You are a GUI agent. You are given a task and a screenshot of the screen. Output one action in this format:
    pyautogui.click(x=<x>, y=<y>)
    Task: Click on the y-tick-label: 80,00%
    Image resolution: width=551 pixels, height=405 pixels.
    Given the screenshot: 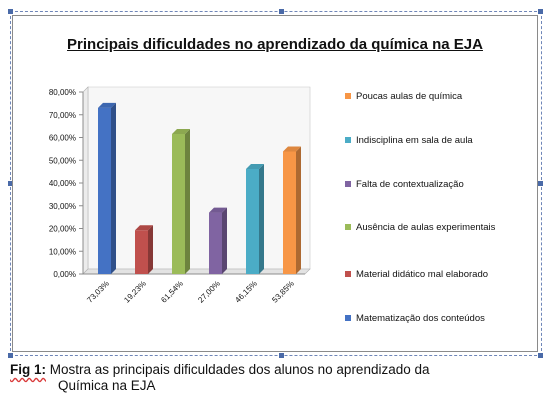 What is the action you would take?
    pyautogui.click(x=62, y=92)
    